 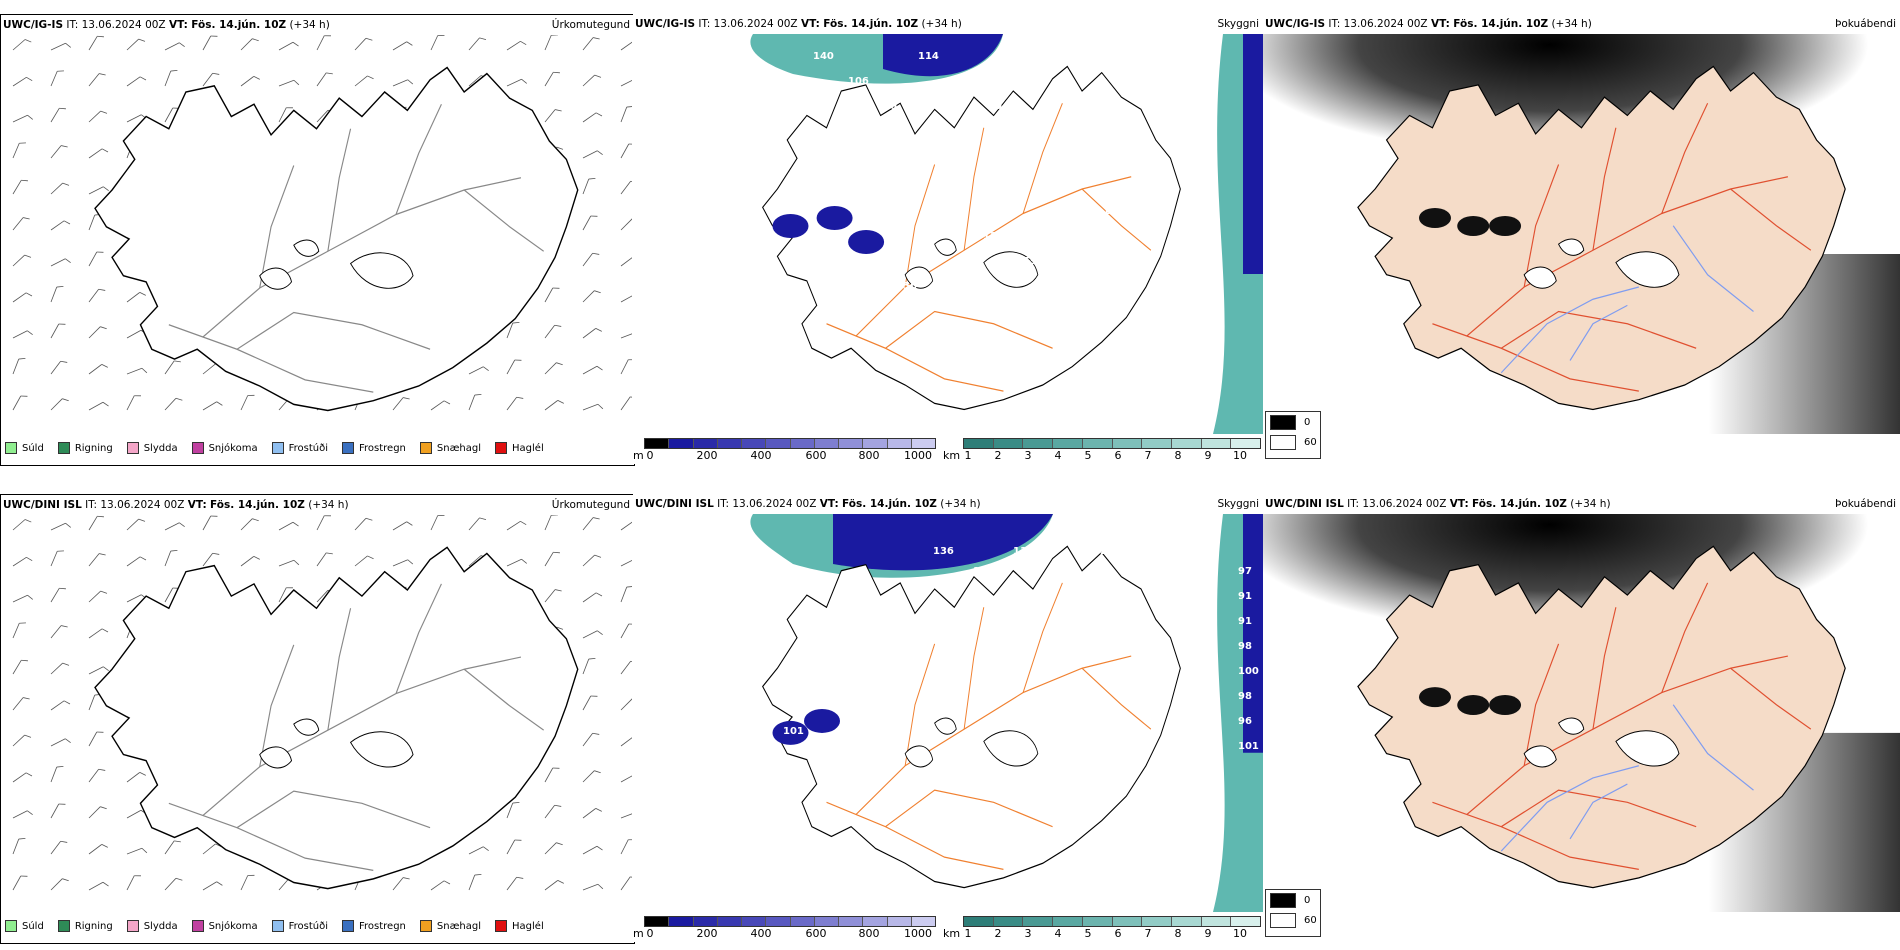 What do you see at coordinates (1103, 929) in the screenshot?
I see `visibility-colorbar: km 1 2 3 4 5 6 7 8 9 10` at bounding box center [1103, 929].